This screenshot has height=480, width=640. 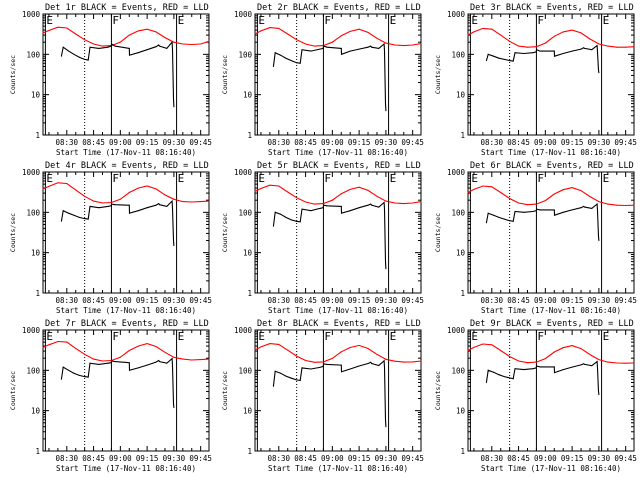 What do you see at coordinates (551, 390) in the screenshot?
I see `plot-frame` at bounding box center [551, 390].